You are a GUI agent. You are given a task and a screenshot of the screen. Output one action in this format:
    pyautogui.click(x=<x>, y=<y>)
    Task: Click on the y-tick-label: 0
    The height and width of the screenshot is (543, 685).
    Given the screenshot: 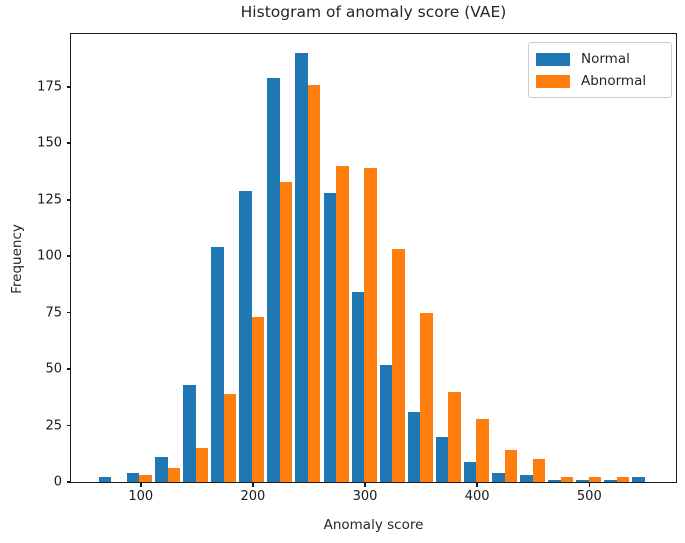 What is the action you would take?
    pyautogui.click(x=57, y=482)
    